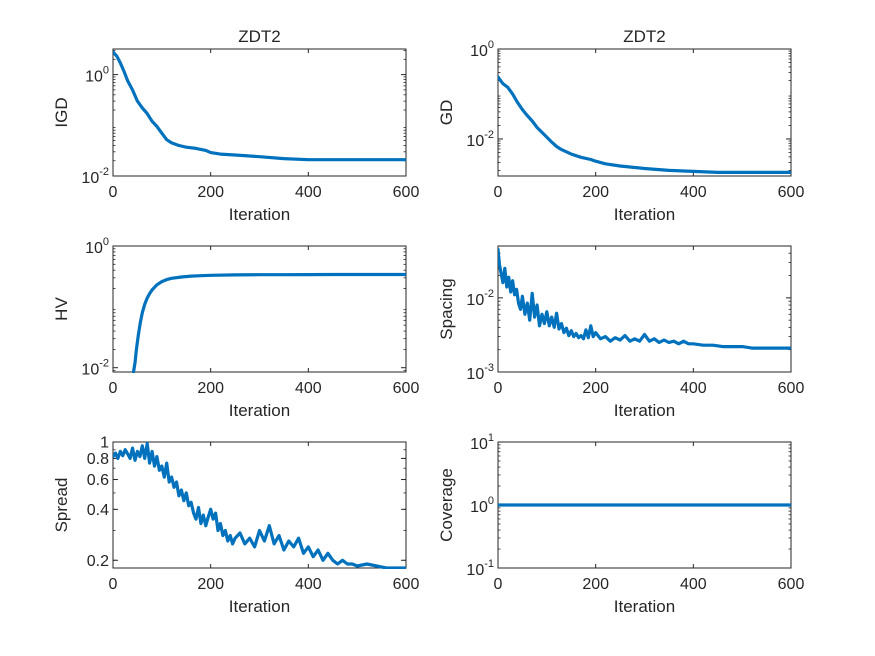  I want to click on y-axis-label: Coverage, so click(446, 505).